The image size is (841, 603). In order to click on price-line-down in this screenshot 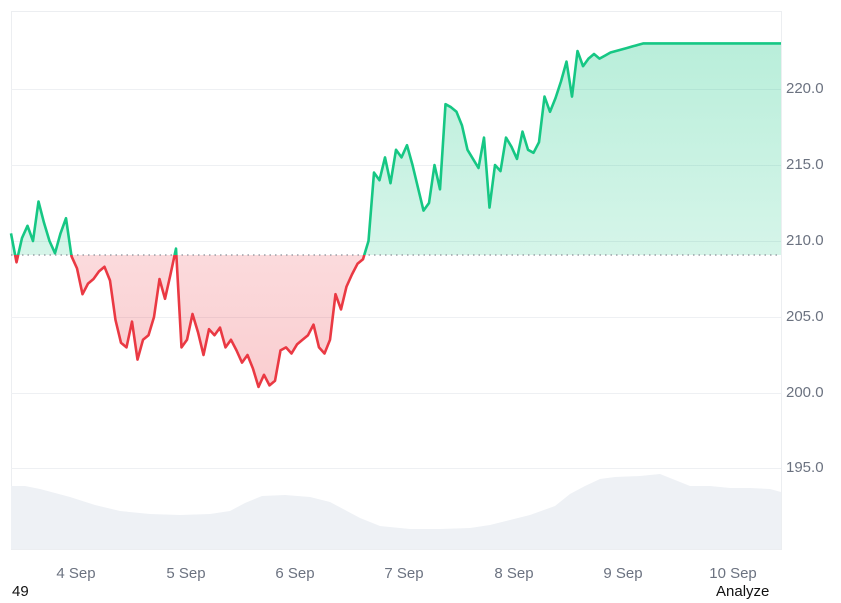, I will do `click(189, 322)`.